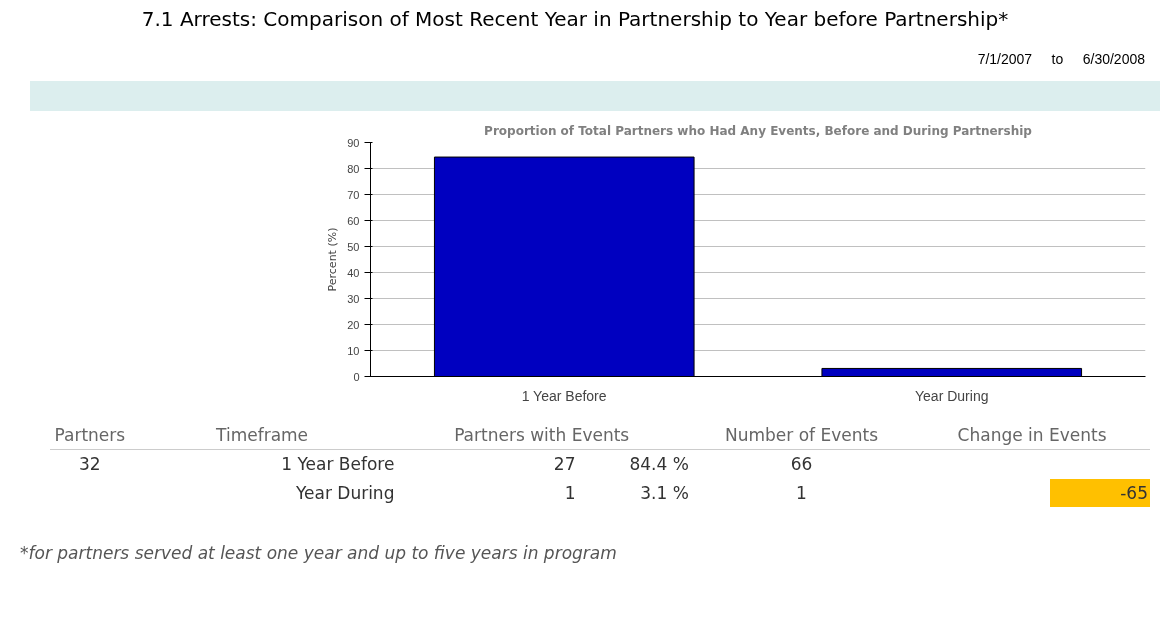  What do you see at coordinates (353, 246) in the screenshot?
I see `y-tick-label: 50` at bounding box center [353, 246].